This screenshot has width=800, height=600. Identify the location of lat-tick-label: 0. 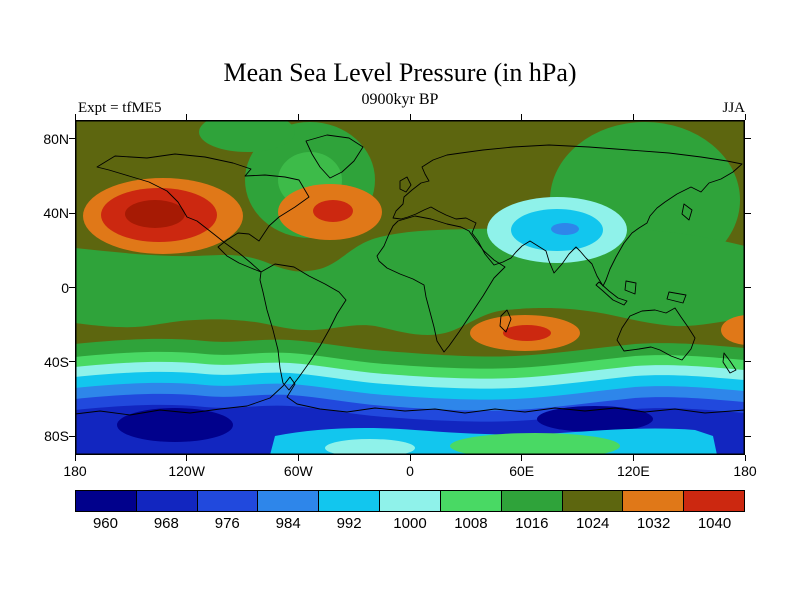
(65, 287).